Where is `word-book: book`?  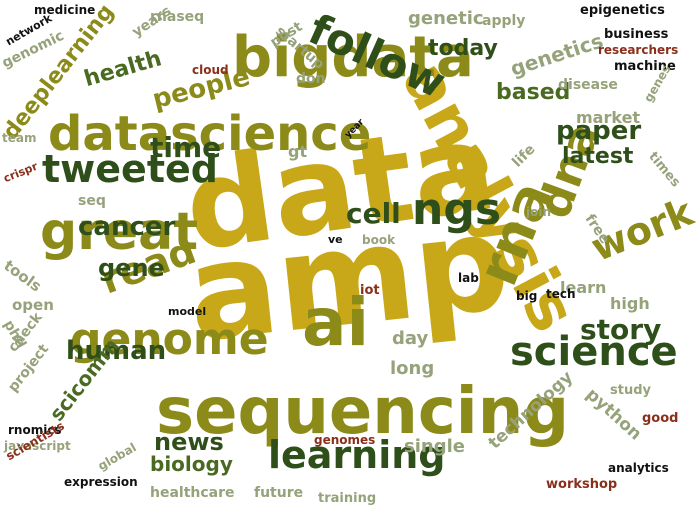
word-book: book is located at coordinates (379, 240).